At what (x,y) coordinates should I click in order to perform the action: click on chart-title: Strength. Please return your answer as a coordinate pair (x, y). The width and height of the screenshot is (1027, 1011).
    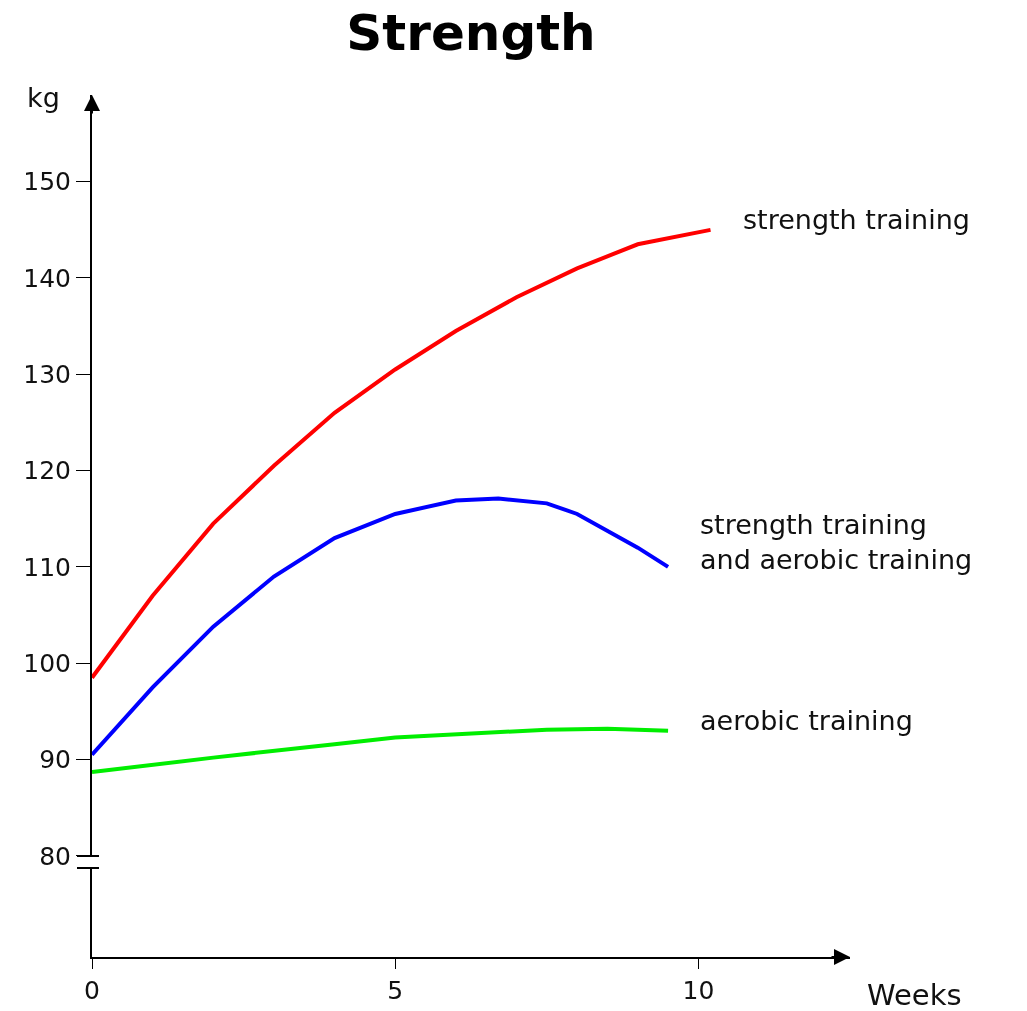
    Looking at the image, I should click on (471, 33).